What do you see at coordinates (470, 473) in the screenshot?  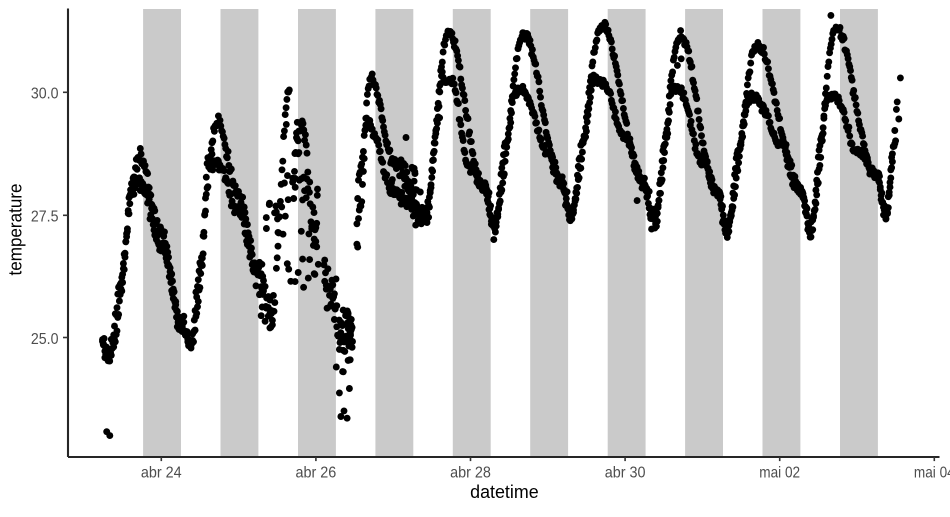 I see `svg-text: abr 28` at bounding box center [470, 473].